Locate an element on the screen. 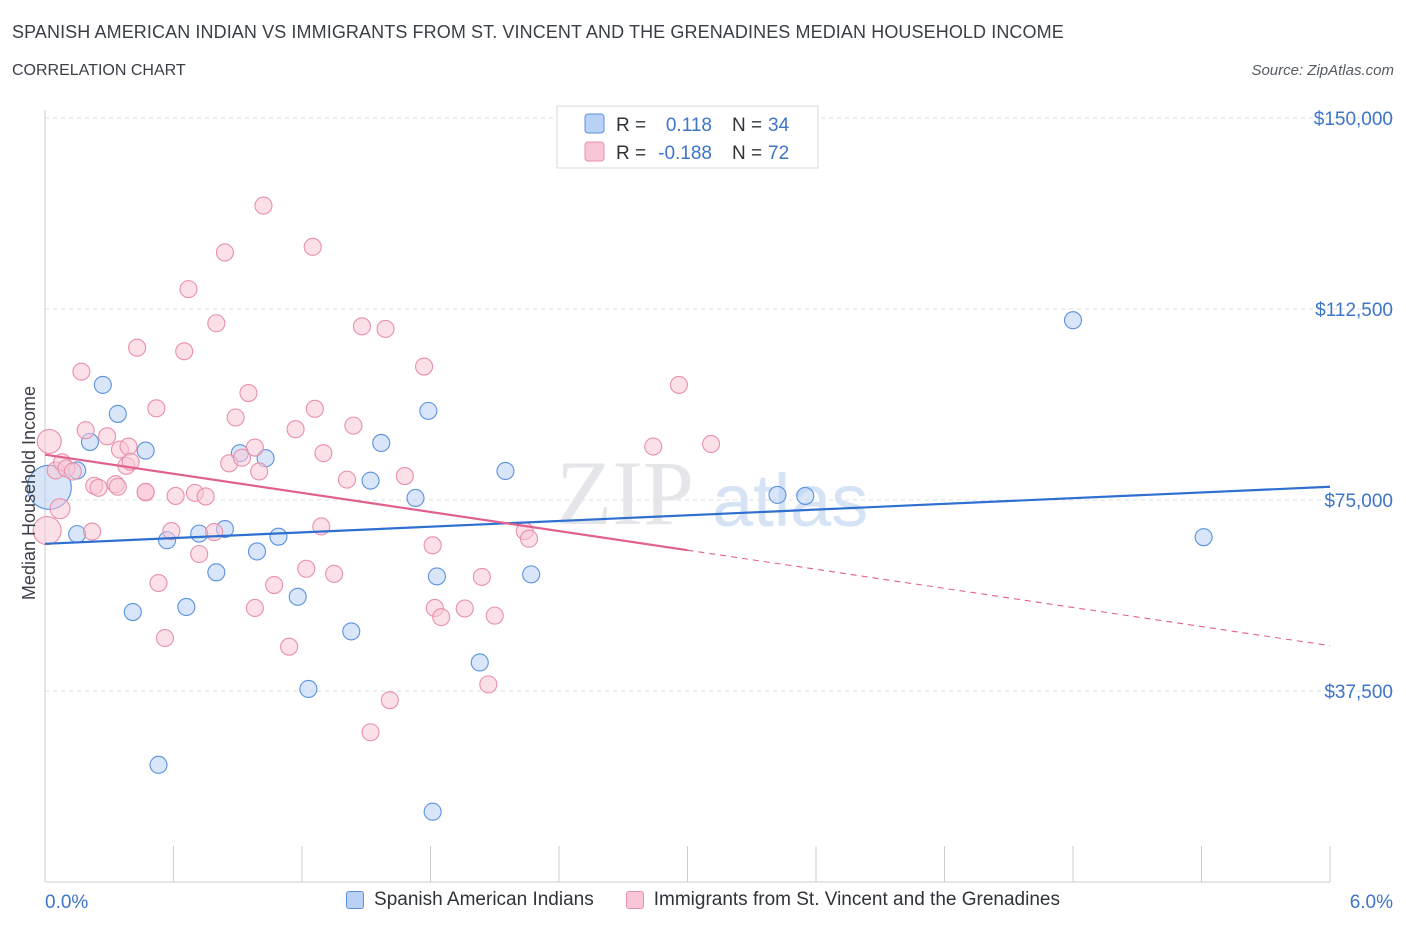 The image size is (1406, 930). correlation-legend: R = 0.118 N = 34 R = -0.188 N = 72 is located at coordinates (687, 137).